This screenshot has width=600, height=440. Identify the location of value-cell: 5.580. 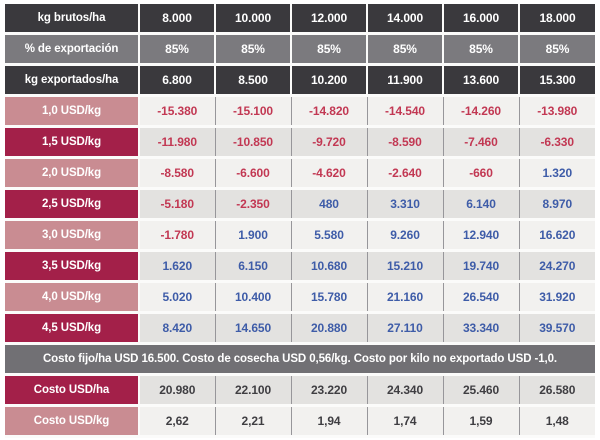
(328, 235).